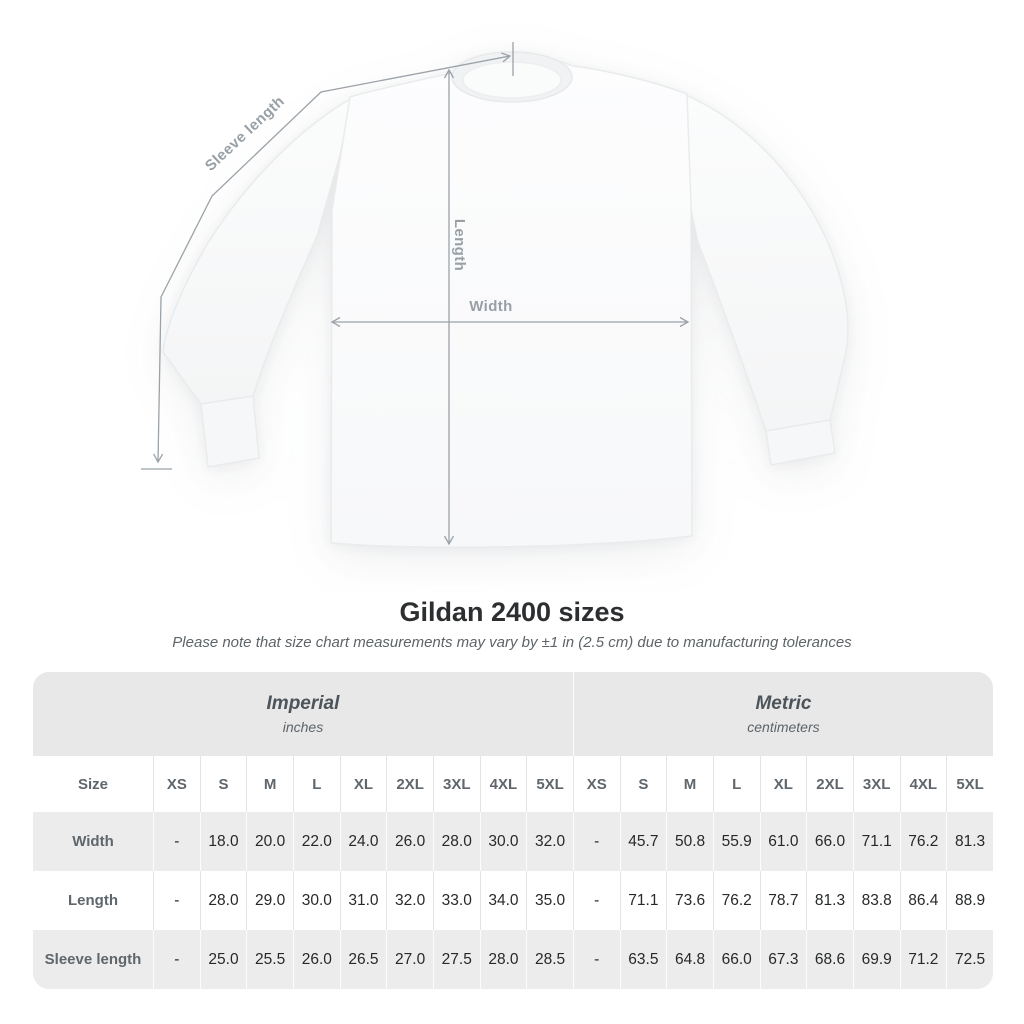 Image resolution: width=1024 pixels, height=1024 pixels. Describe the element at coordinates (223, 784) in the screenshot. I see `size-header-imperial: S` at that location.